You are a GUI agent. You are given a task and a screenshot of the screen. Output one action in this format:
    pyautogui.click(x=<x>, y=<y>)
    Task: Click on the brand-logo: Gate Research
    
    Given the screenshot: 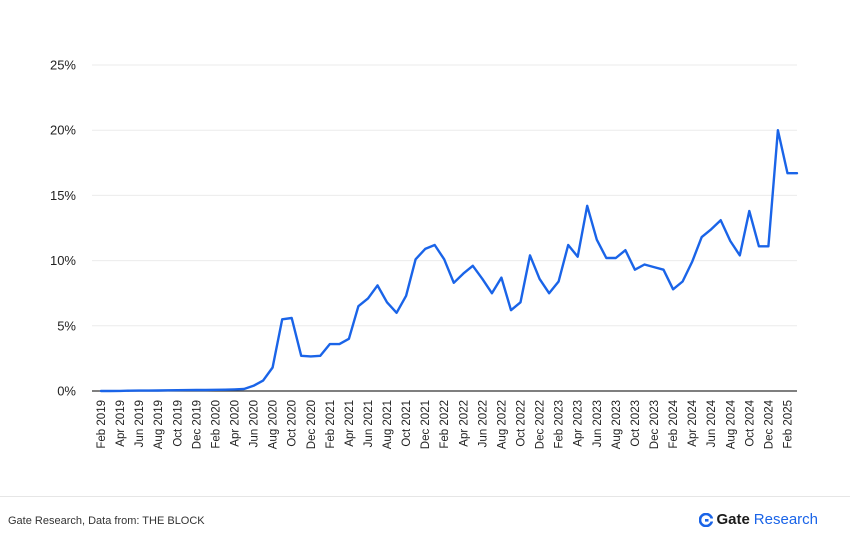 What is the action you would take?
    pyautogui.click(x=758, y=519)
    